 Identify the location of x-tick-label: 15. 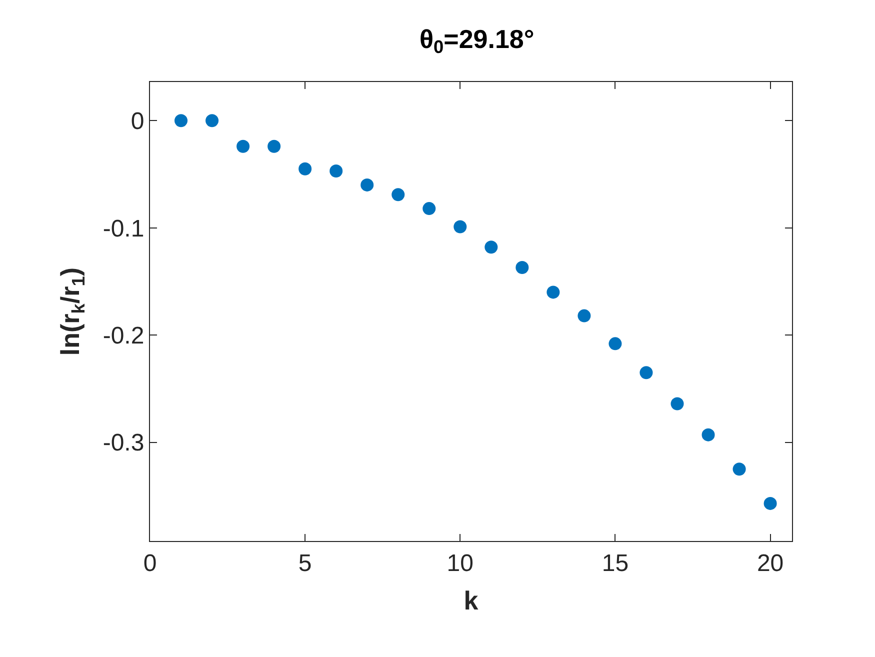
(615, 563).